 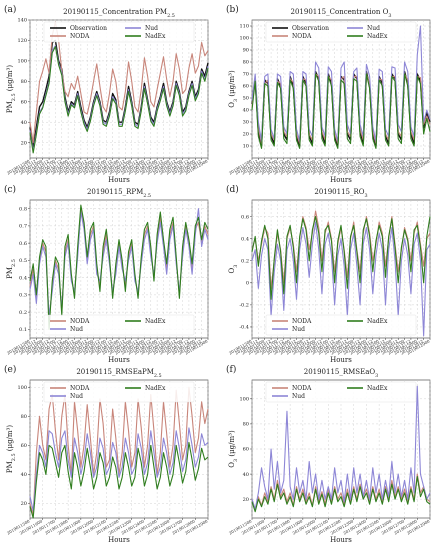 What do you see at coordinates (246, 75) in the screenshot?
I see `y-tick-label: 70` at bounding box center [246, 75].